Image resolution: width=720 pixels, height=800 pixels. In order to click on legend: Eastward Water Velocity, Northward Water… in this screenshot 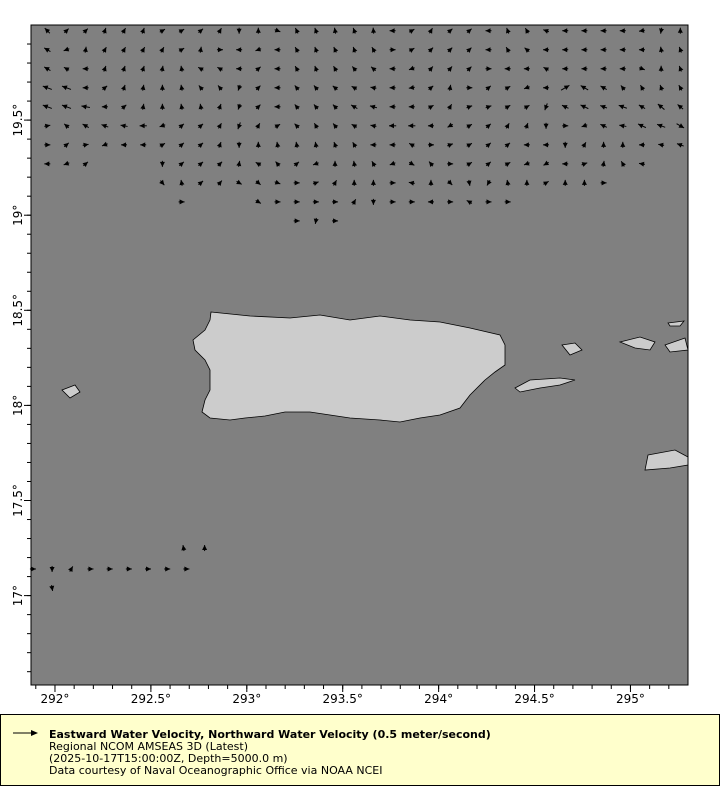, I will do `click(360, 750)`.